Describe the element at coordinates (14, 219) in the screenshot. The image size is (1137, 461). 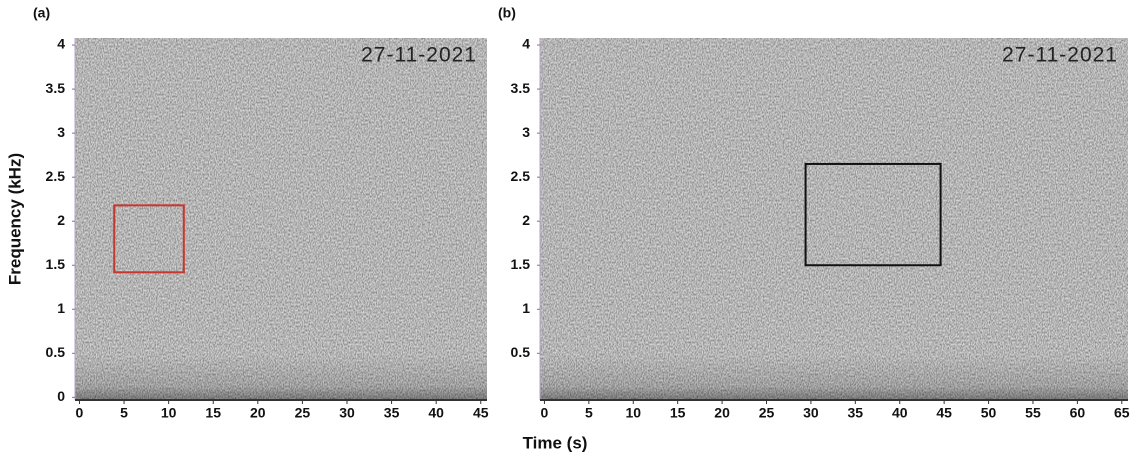
I see `y-axis-label: Frequency (kHz)` at that location.